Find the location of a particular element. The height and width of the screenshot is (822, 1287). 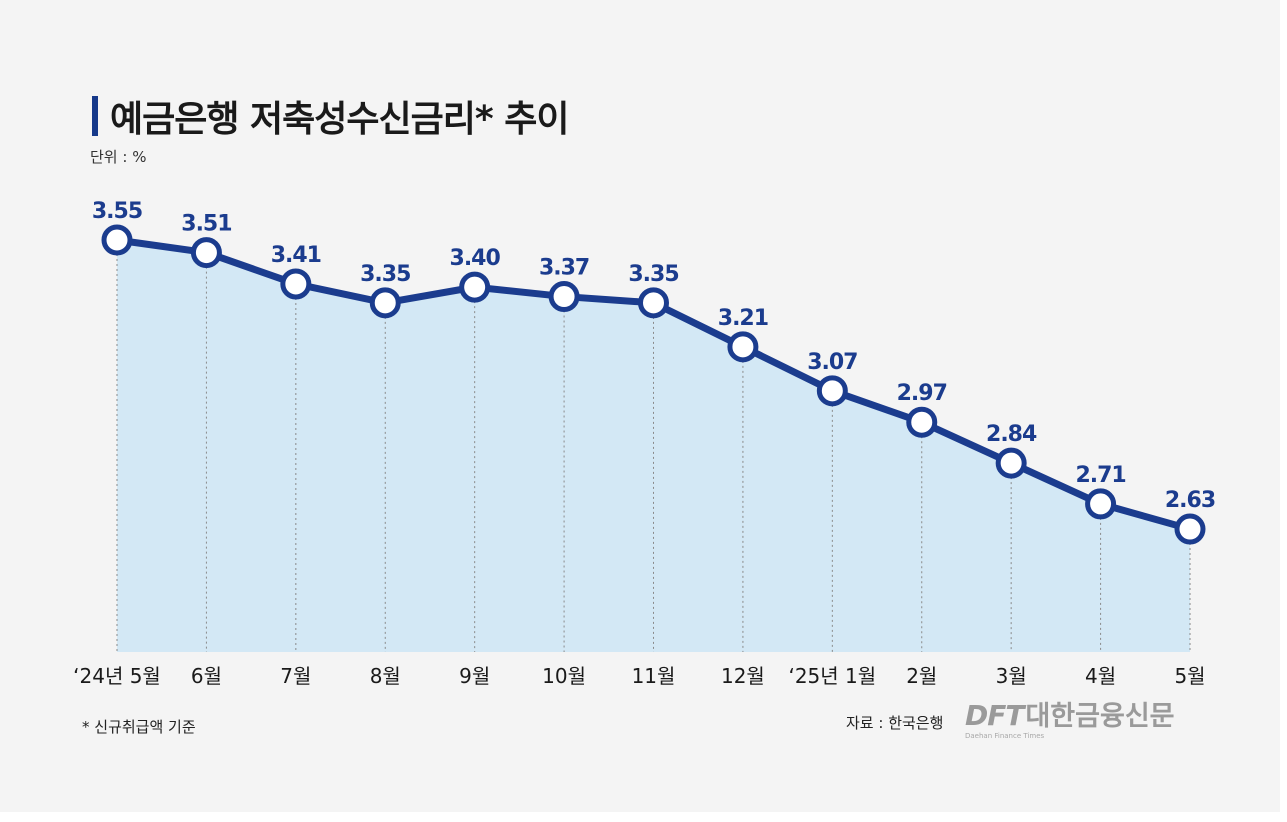

data-label: 2.63 is located at coordinates (1190, 500).